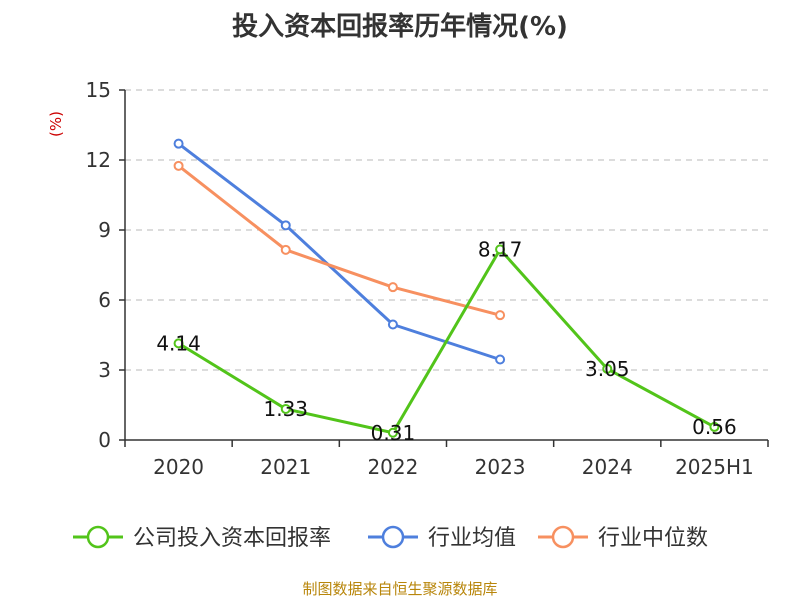 This screenshot has width=800, height=600. Describe the element at coordinates (98, 90) in the screenshot. I see `y-tick-label: 15` at that location.